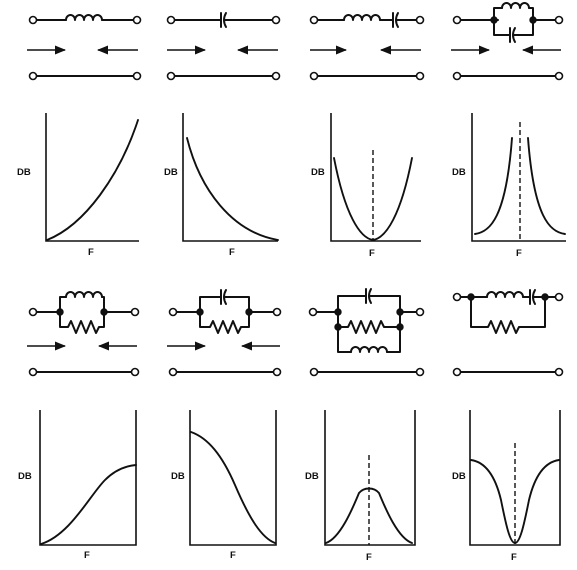 The width and height of the screenshot is (577, 570). Describe the element at coordinates (507, 41) in the screenshot. I see `circuit-parallel-lc` at that location.